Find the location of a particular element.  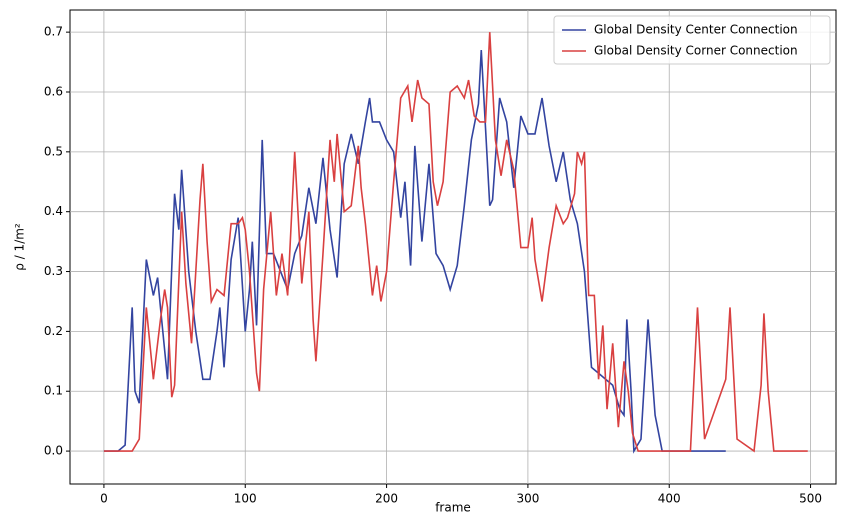

y-tick-label: 0.1 is located at coordinates (53, 391).